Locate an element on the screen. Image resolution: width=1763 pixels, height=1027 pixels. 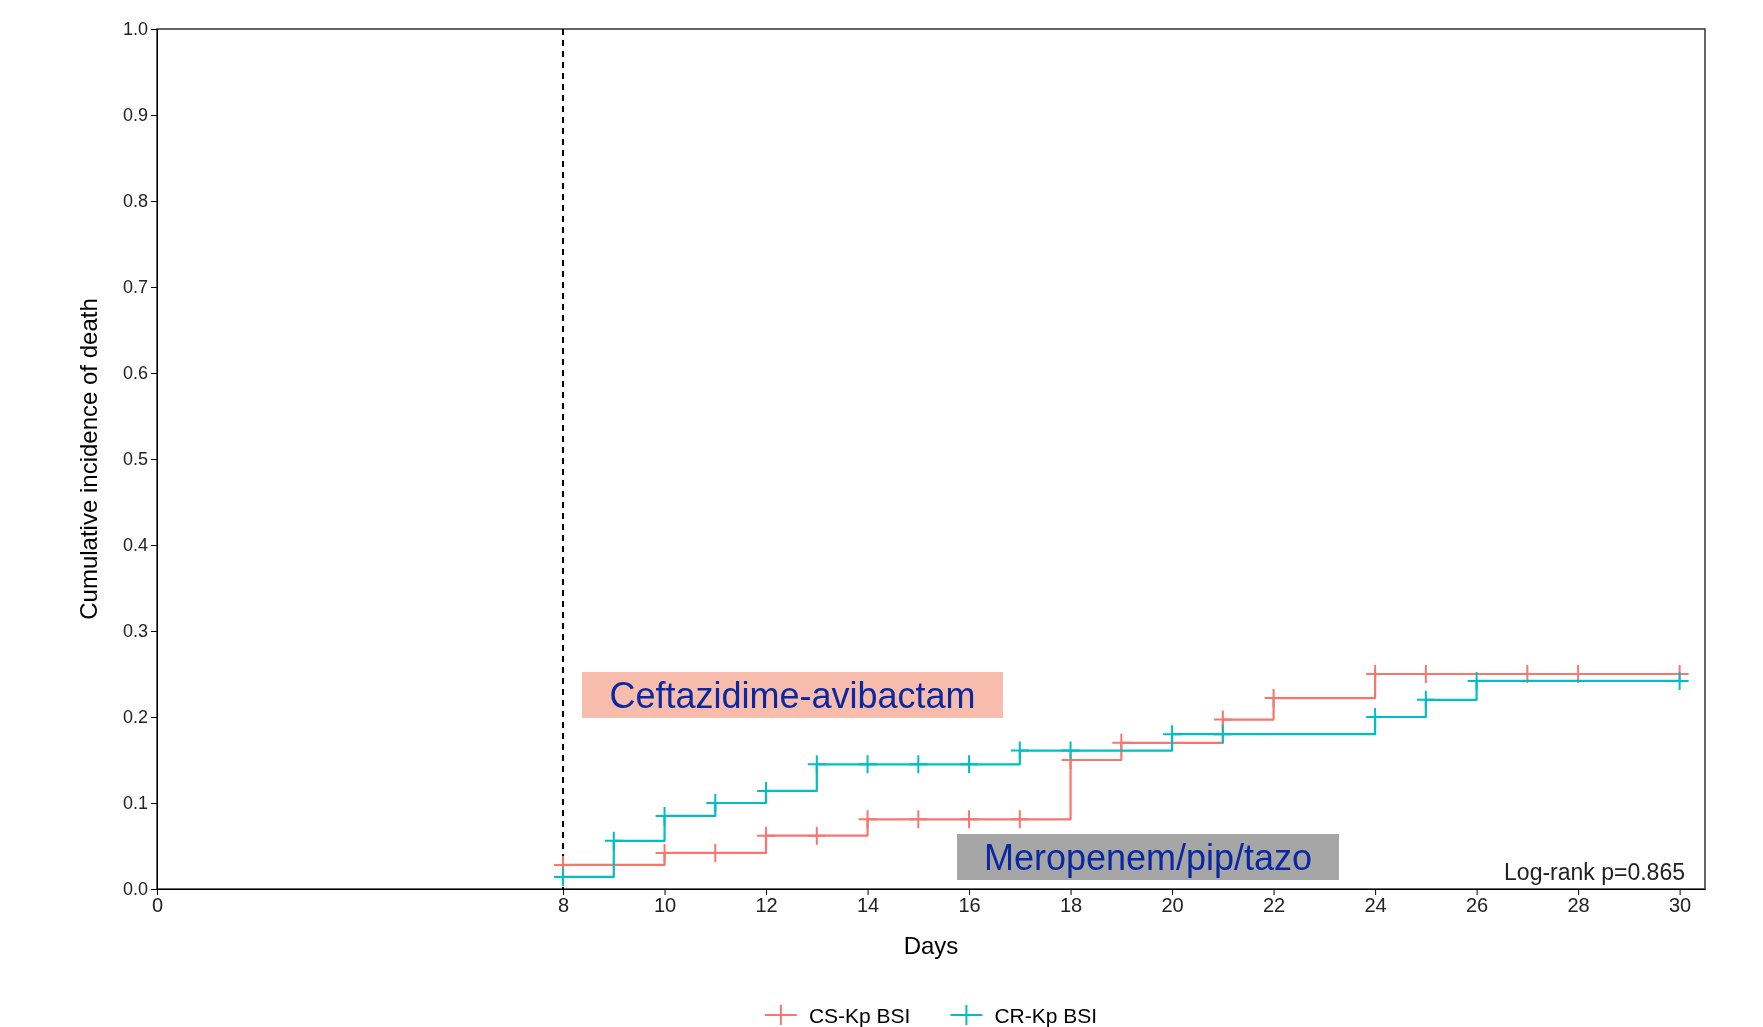
x-tick-label: 18 is located at coordinates (1071, 905).